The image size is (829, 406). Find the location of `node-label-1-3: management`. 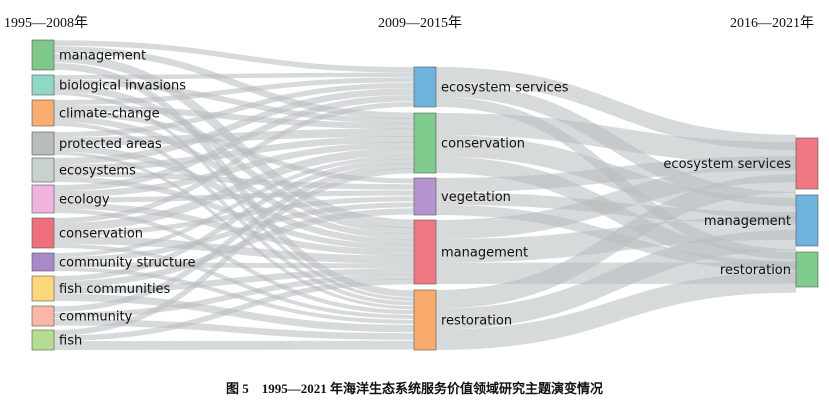

node-label-1-3: management is located at coordinates (484, 253).